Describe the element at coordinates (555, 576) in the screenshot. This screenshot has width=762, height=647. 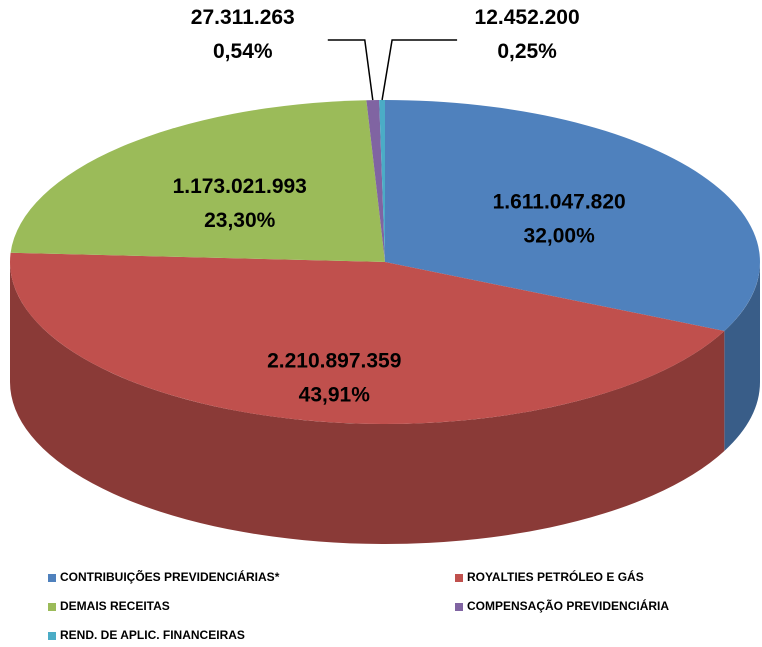
I see `legend-label: ROYALTIES PETRÓLEO E GÁS` at that location.